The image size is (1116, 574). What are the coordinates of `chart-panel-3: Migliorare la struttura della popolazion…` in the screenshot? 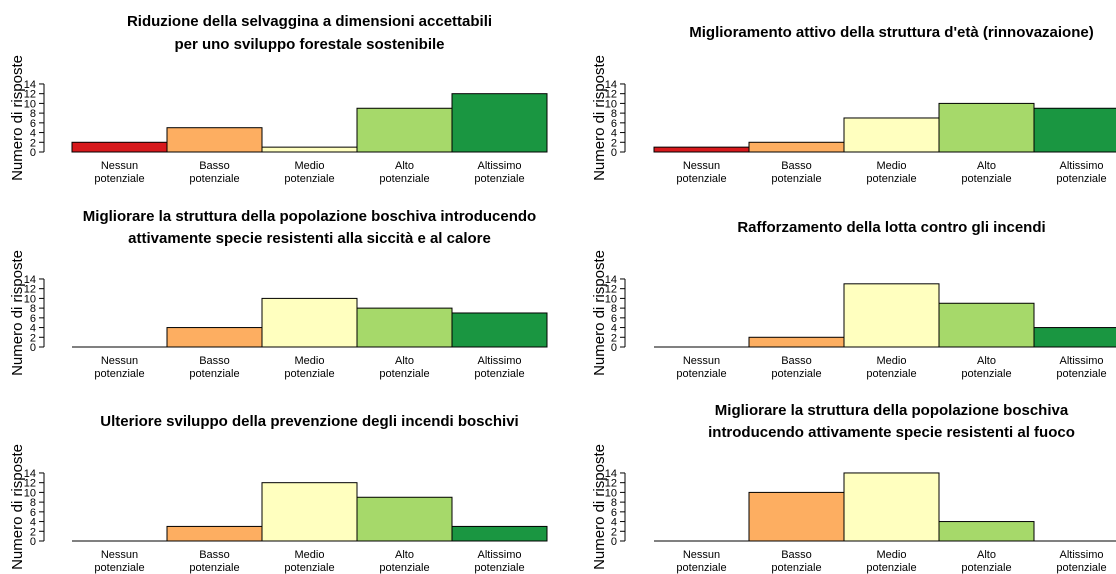 It's located at (278, 294).